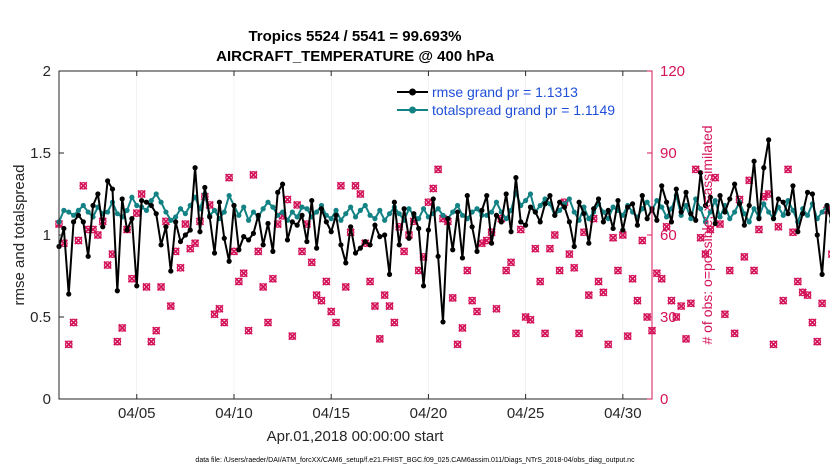 Image resolution: width=830 pixels, height=470 pixels. What do you see at coordinates (668, 317) in the screenshot?
I see `y-tick-label-right: 30` at bounding box center [668, 317].